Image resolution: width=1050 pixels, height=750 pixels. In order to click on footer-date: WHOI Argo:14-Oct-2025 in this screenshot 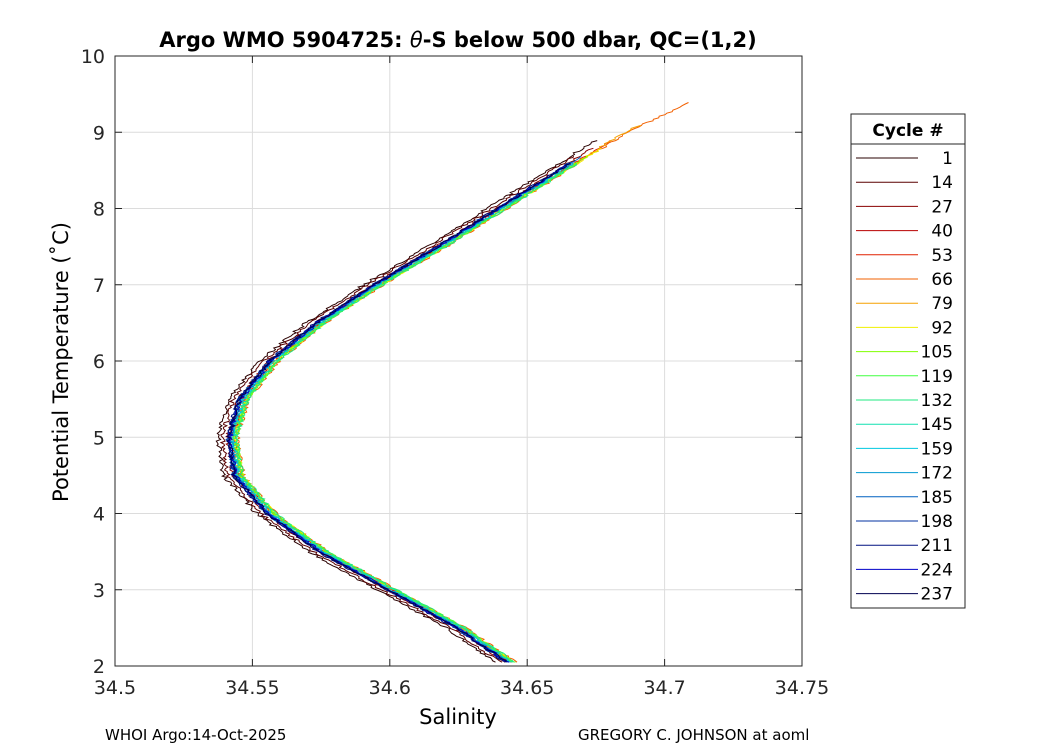, I will do `click(196, 735)`.